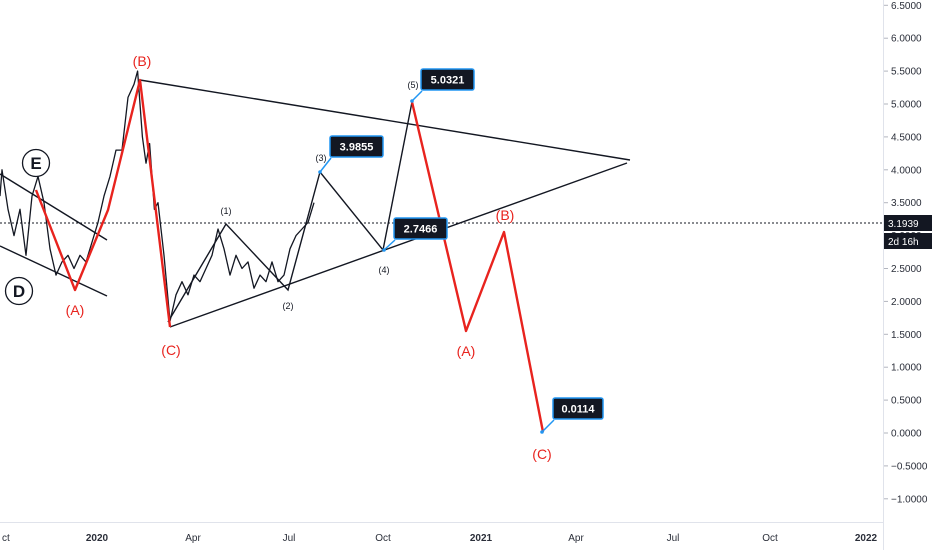  What do you see at coordinates (142, 61) in the screenshot?
I see `wave-label-b-1: (B)` at bounding box center [142, 61].